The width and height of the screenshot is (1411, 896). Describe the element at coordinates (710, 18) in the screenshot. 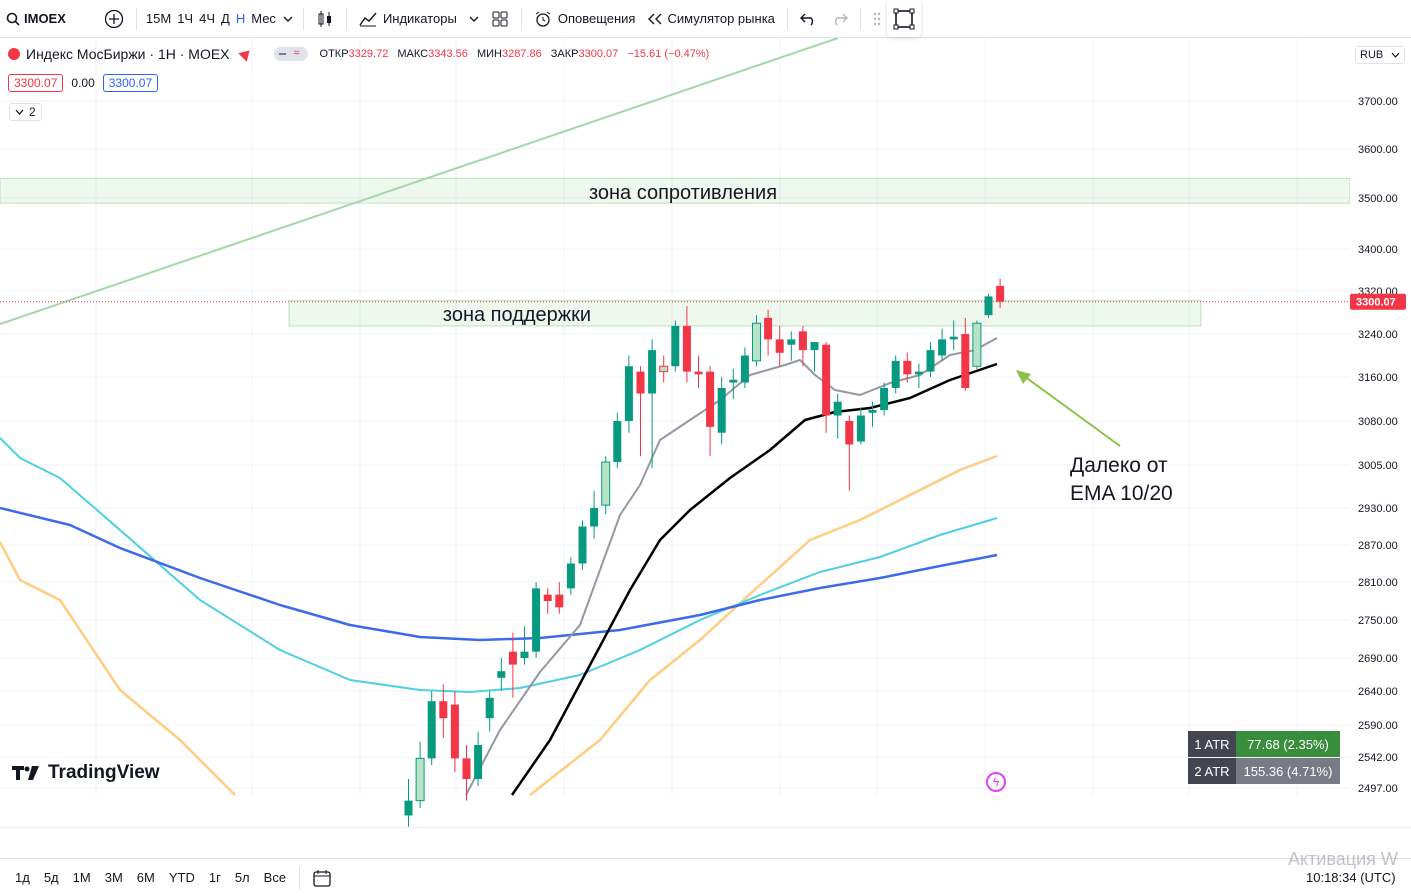

I see `replay-button: Симулятор рынка` at that location.